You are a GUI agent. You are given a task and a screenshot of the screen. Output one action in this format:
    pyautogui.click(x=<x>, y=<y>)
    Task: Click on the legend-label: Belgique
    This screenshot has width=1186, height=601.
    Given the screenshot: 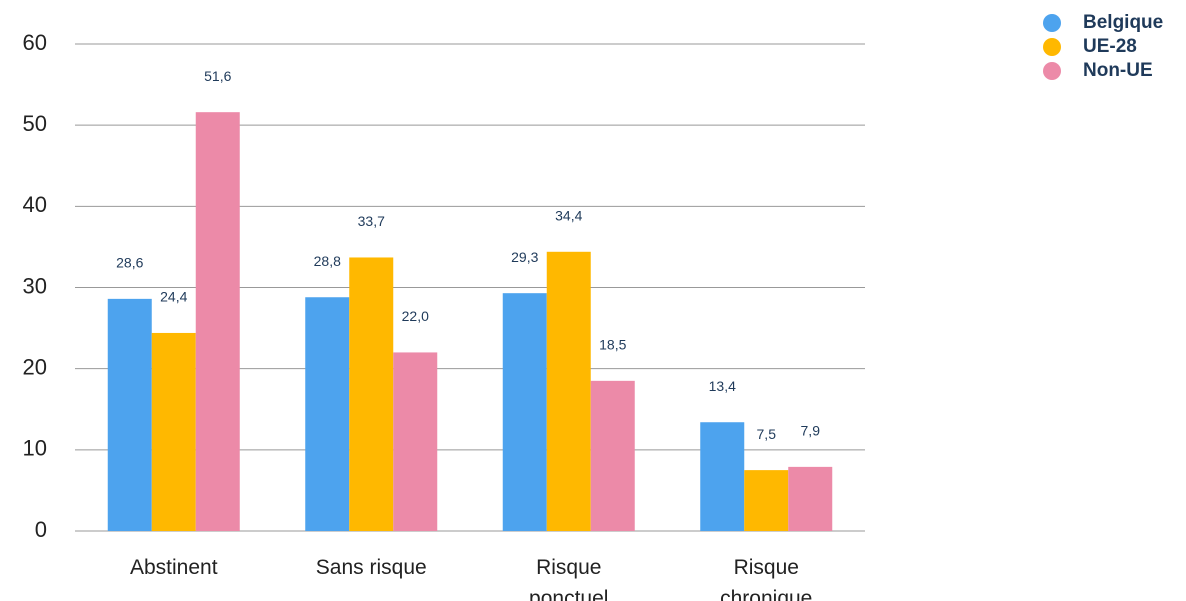 What is the action you would take?
    pyautogui.click(x=1123, y=22)
    